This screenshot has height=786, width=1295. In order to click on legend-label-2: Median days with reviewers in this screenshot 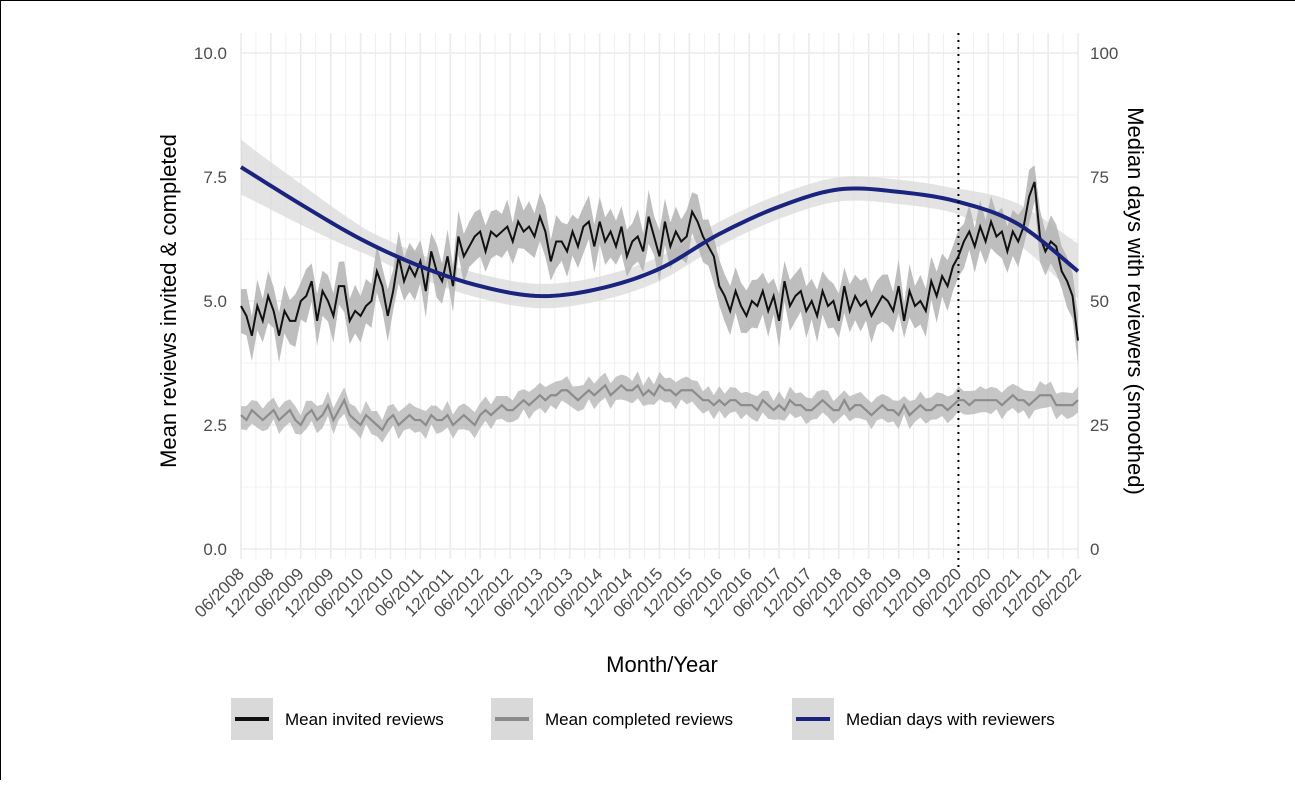, I will do `click(950, 719)`.